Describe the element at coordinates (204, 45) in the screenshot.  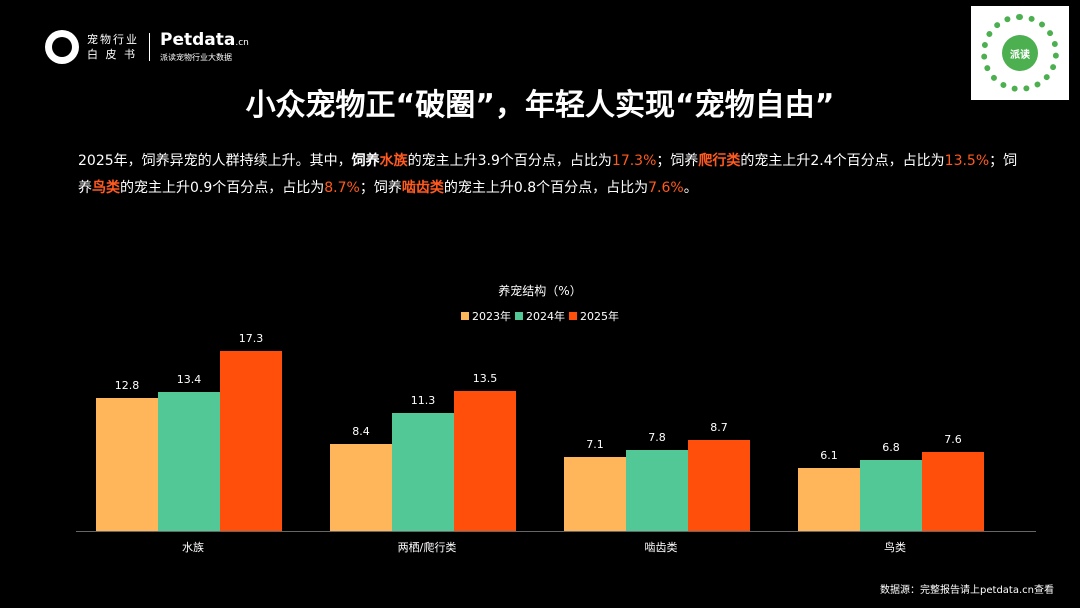
I see `brand: Petdata.cn 派读宠物行业大数据` at that location.